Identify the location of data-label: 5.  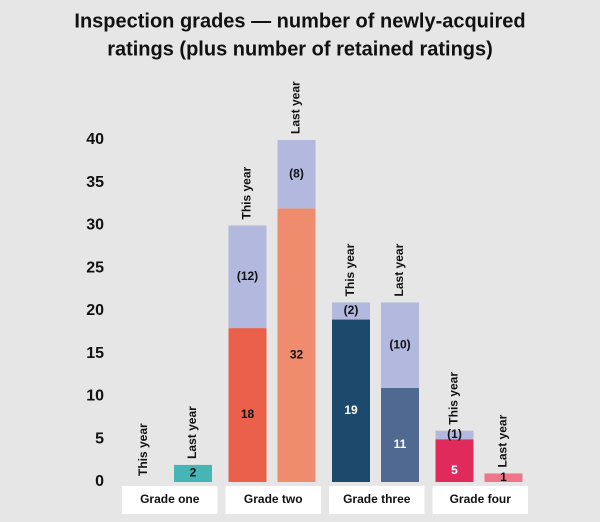
(454, 470).